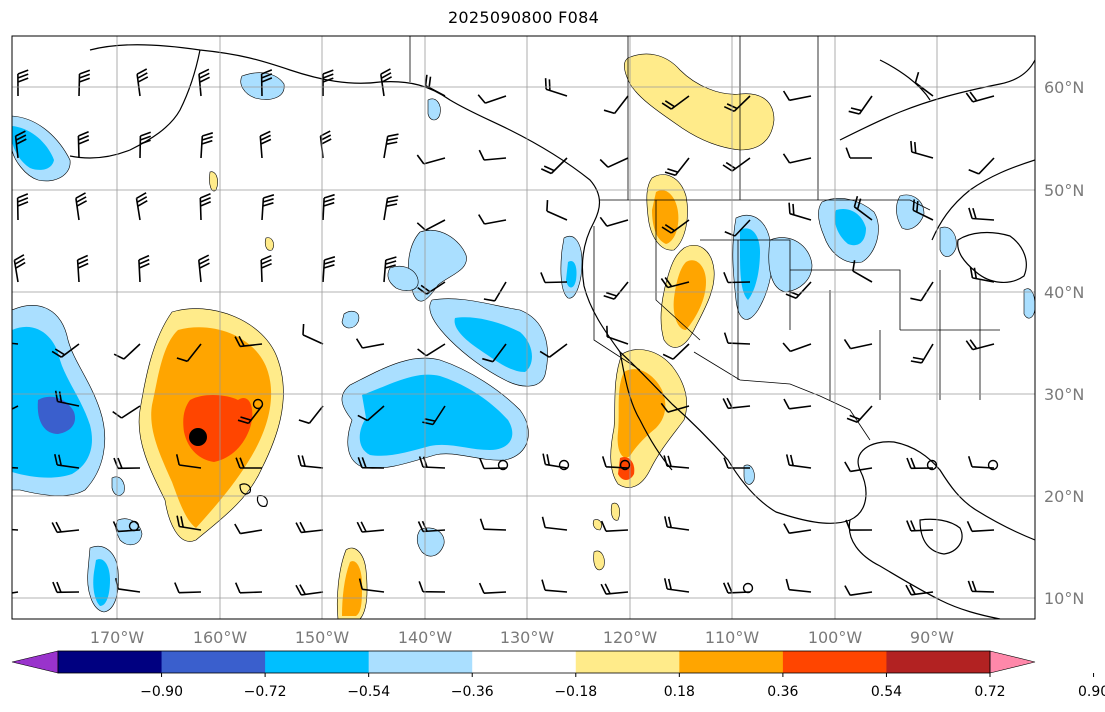  I want to click on colorbar-tick-label: −0.90, so click(161, 692).